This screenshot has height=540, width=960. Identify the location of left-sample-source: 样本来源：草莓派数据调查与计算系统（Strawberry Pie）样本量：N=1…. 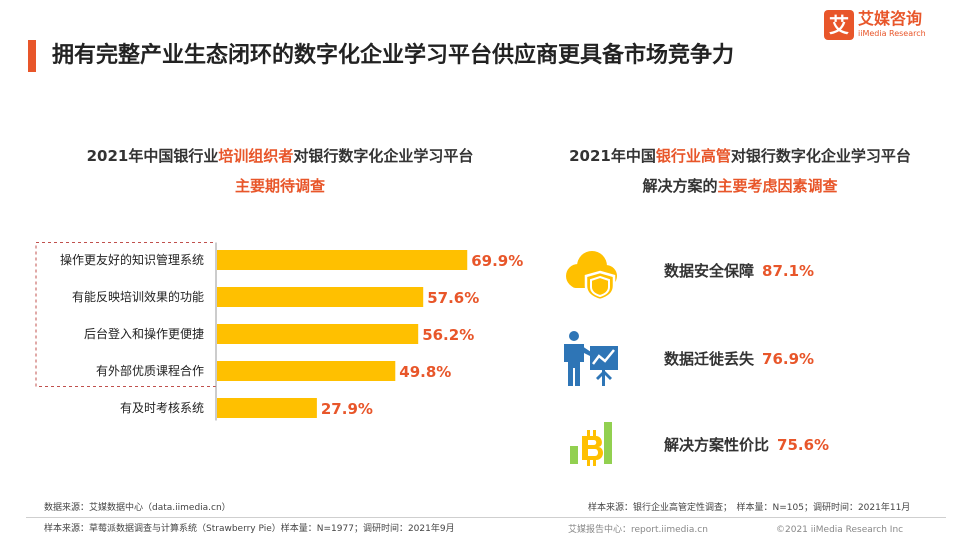
(249, 529).